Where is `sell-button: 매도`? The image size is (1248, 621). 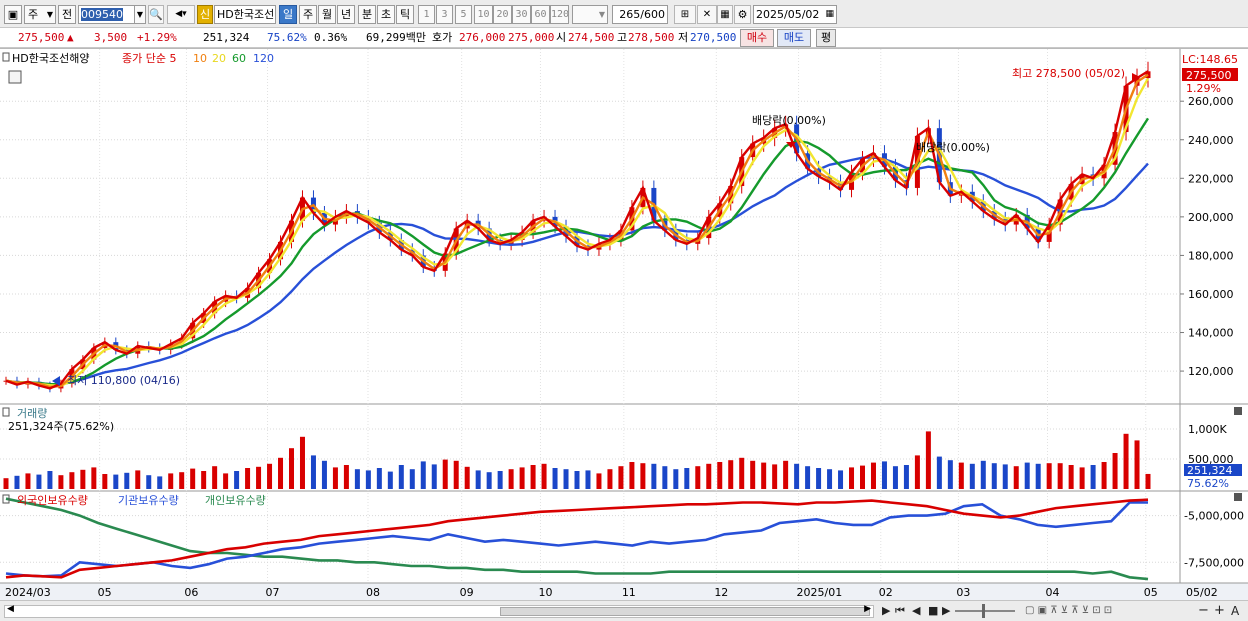 sell-button: 매도 is located at coordinates (794, 38).